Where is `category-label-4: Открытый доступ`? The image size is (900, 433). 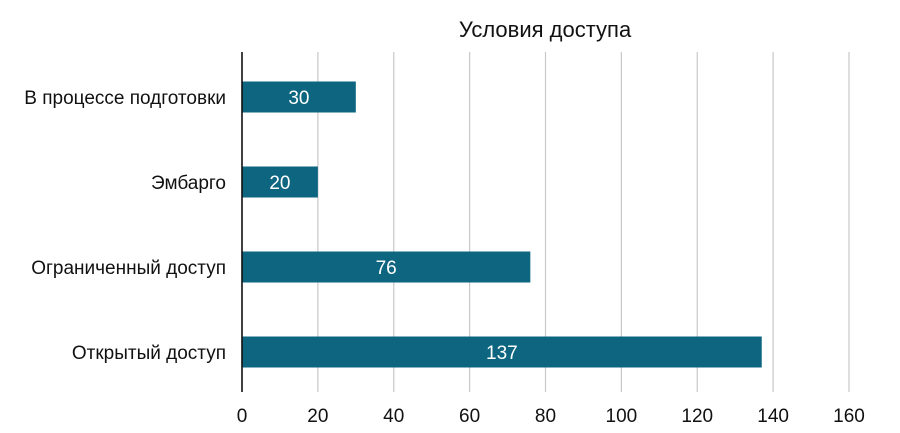
category-label-4: Открытый доступ is located at coordinates (149, 353).